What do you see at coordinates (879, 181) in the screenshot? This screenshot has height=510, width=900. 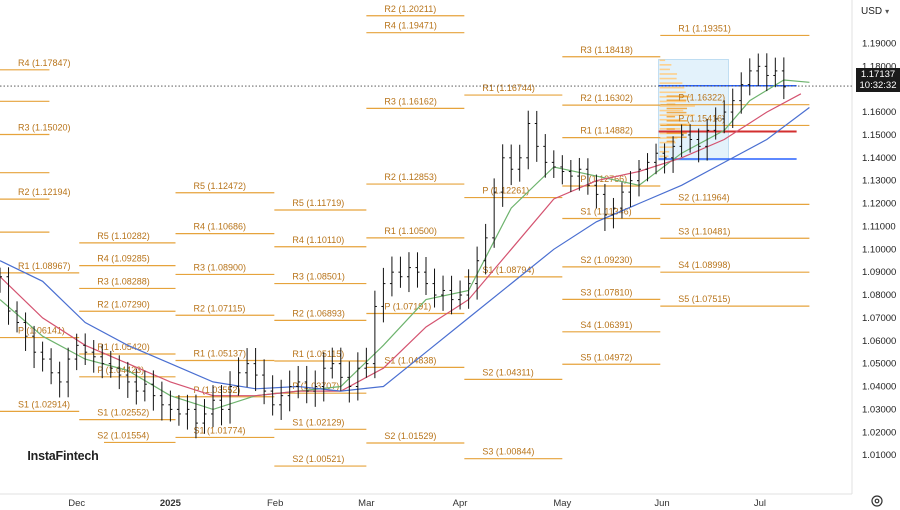 I see `y-axis-tick-label: 1.13000` at bounding box center [879, 181].